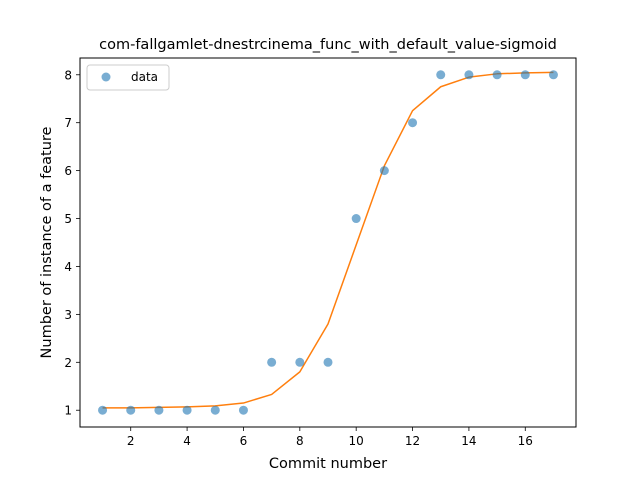 This screenshot has width=640, height=480. I want to click on y-tick-label: 2, so click(68, 363).